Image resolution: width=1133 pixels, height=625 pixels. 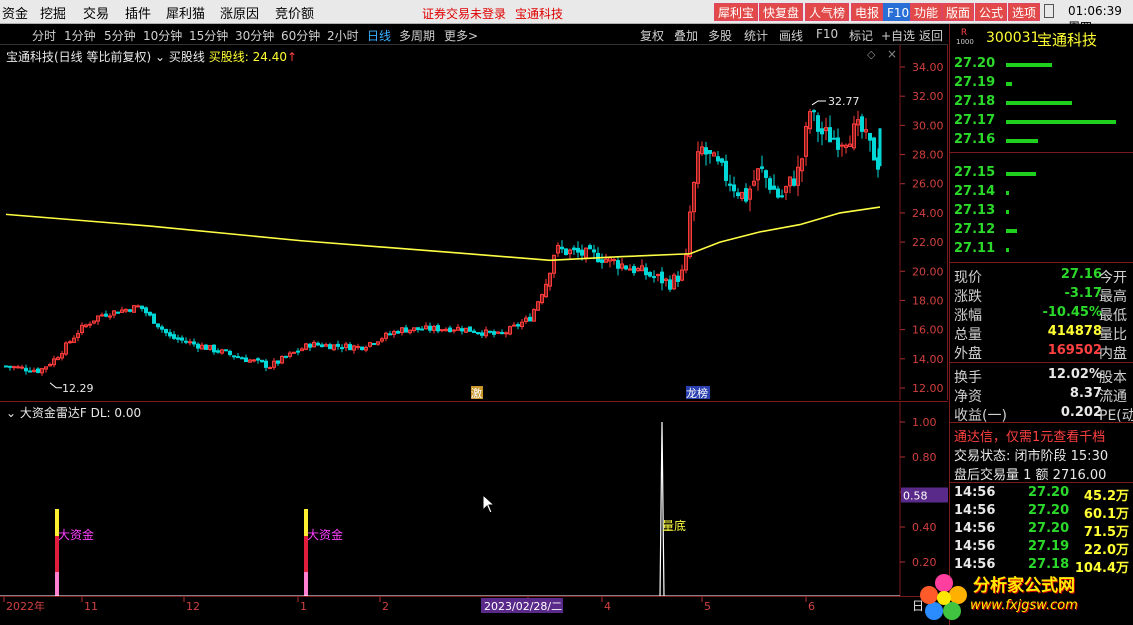 I want to click on menu-xilimao: 犀利猫, so click(x=186, y=14).